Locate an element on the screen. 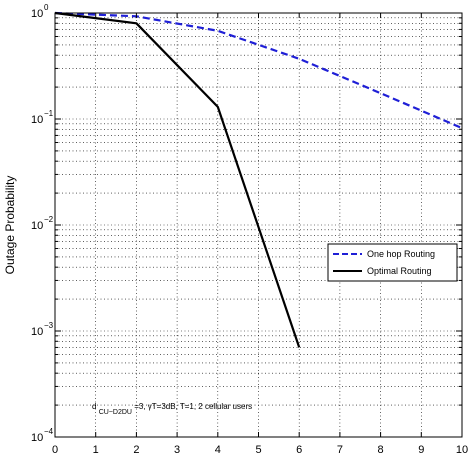 Image resolution: width=474 pixels, height=460 pixels. annotation-subscript: CU−D2DU is located at coordinates (115, 412).